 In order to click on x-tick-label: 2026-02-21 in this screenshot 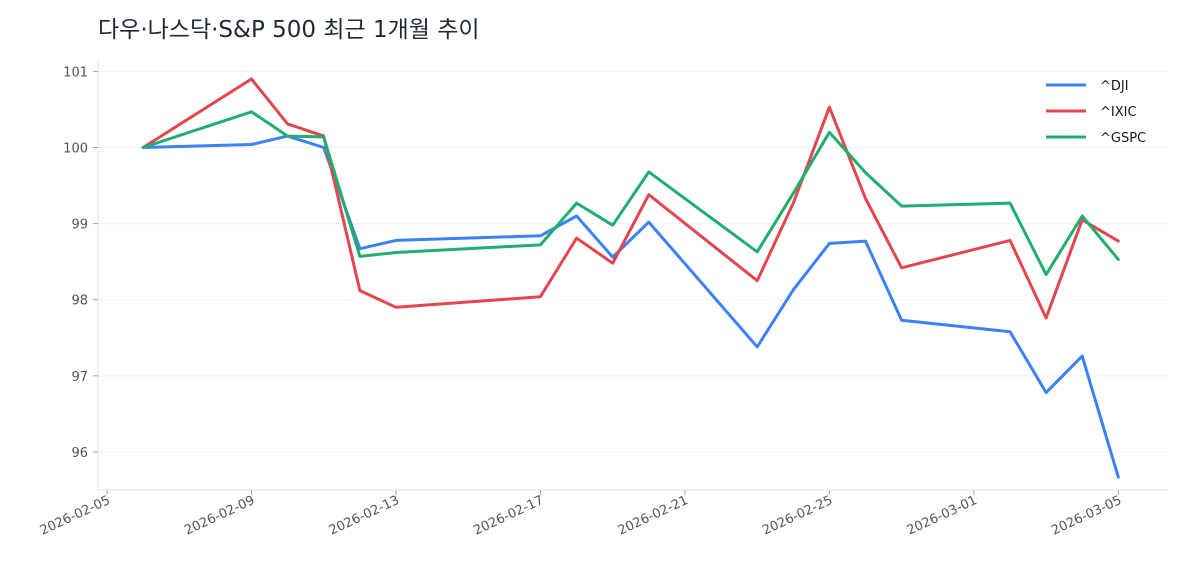, I will do `click(653, 516)`.